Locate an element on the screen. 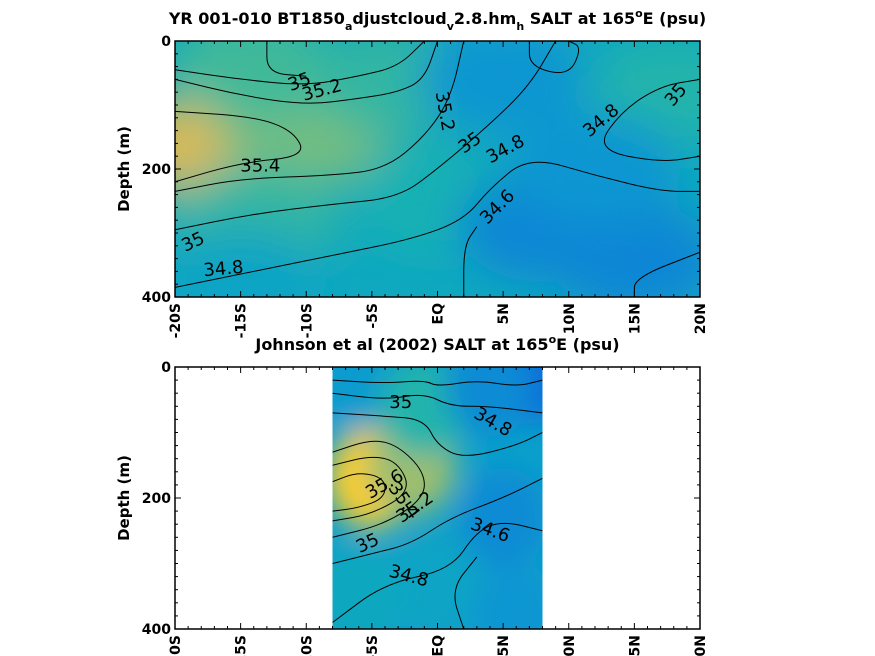  chart-title: Johnson et al (2002) SALT at 165oE (psu) is located at coordinates (436, 343).